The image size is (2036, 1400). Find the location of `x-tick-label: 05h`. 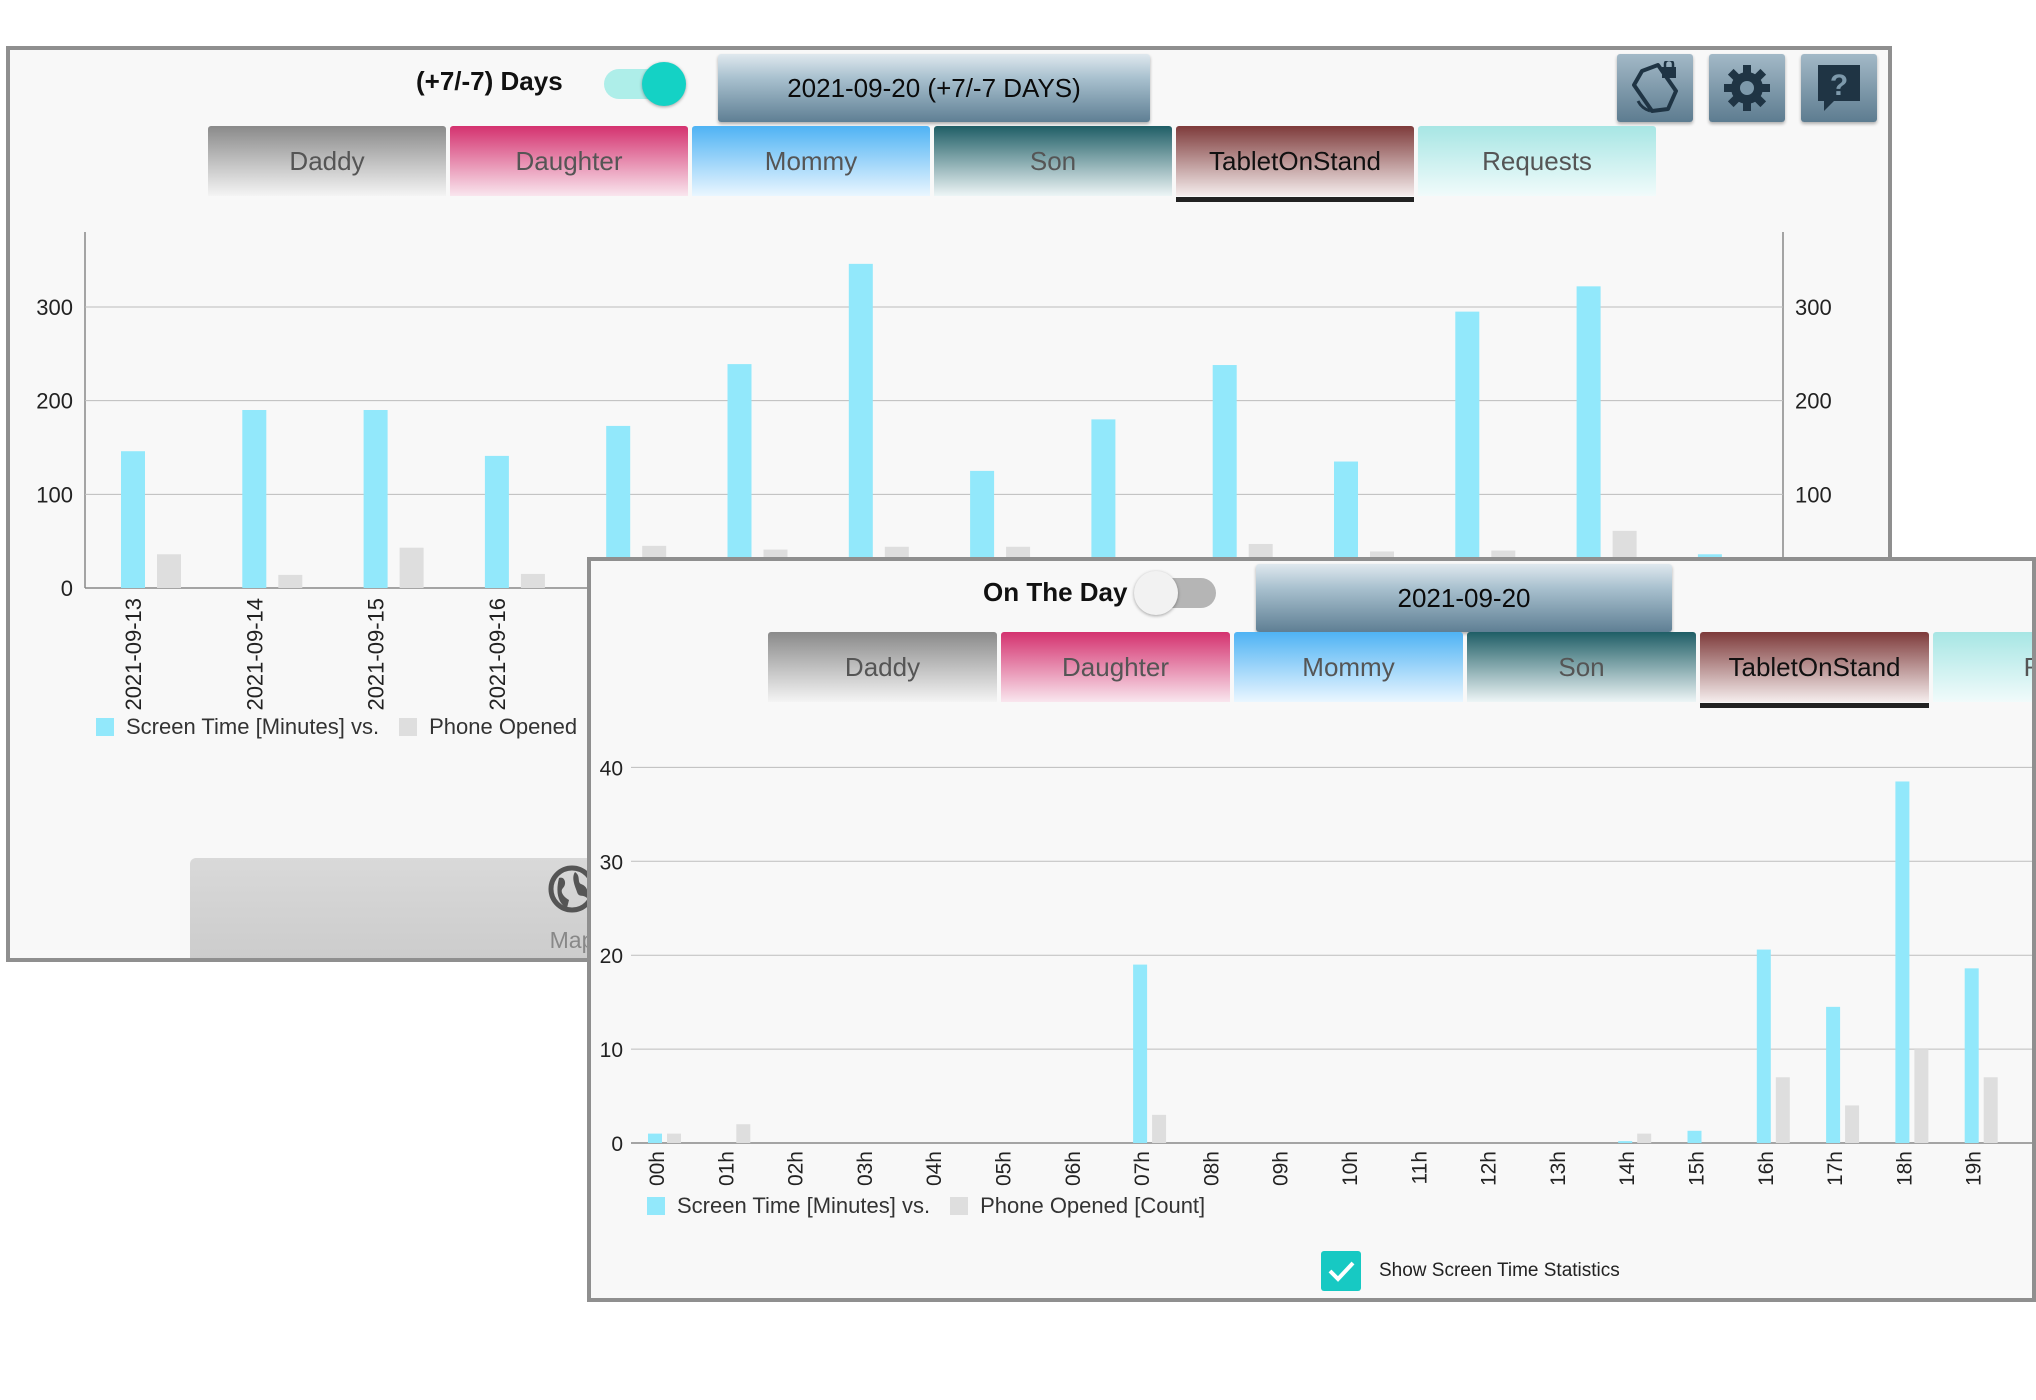

x-tick-label: 05h is located at coordinates (1004, 1168).